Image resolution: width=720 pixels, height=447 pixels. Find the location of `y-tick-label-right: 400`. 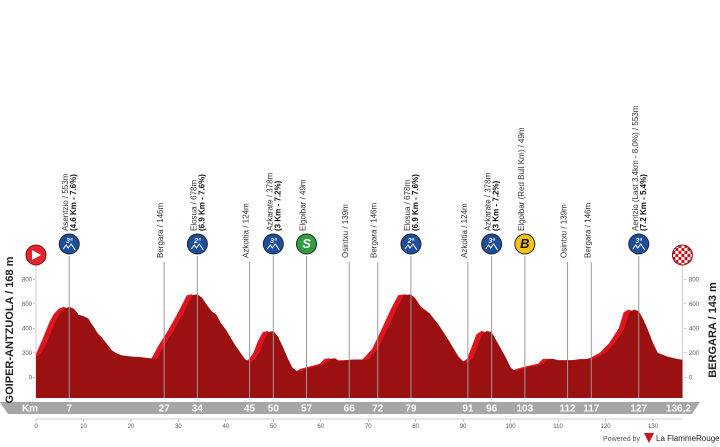

y-tick-label-right: 400 is located at coordinates (694, 329).